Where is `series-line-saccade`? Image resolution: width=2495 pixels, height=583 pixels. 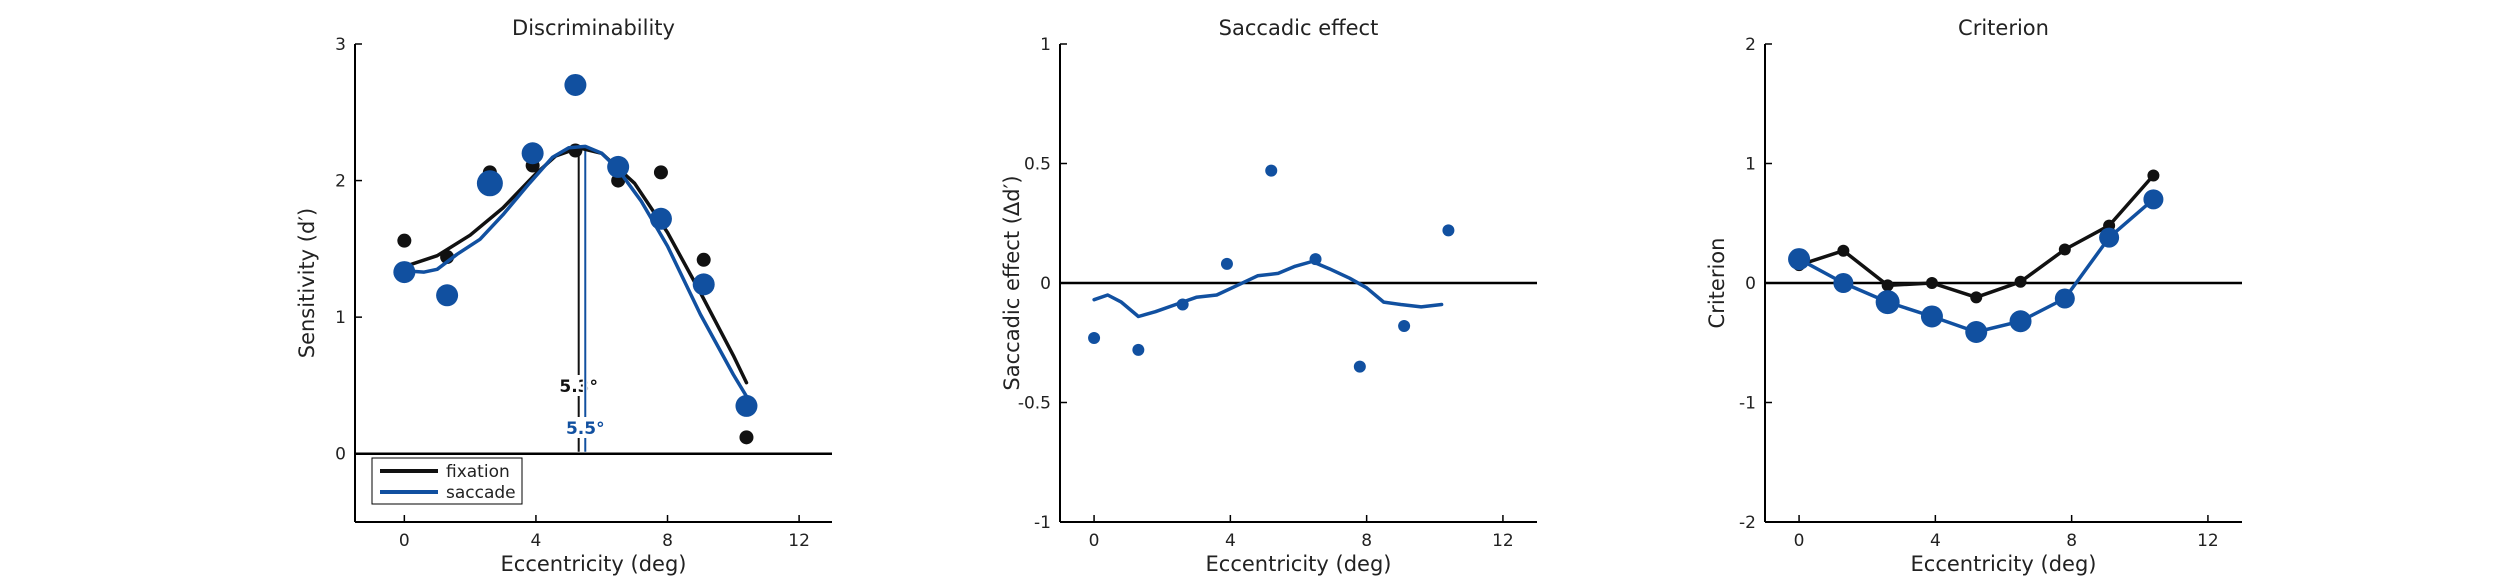
series-line-saccade is located at coordinates (1976, 265).